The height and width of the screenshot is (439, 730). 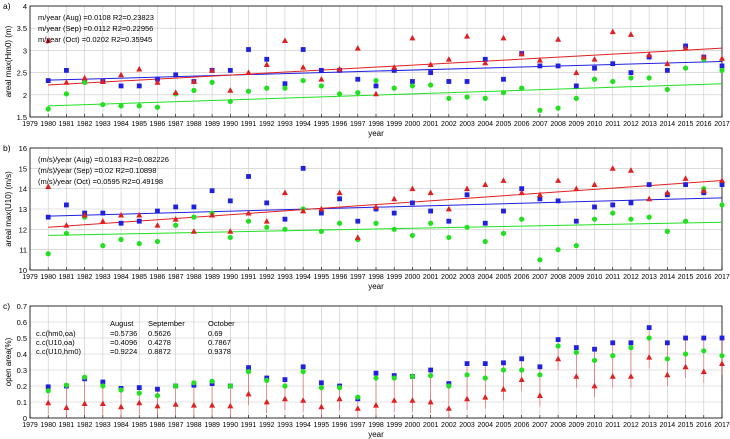 What do you see at coordinates (23, 209) in the screenshot?
I see `y-tick-labels: 10 11 12 13 14 15 16` at bounding box center [23, 209].